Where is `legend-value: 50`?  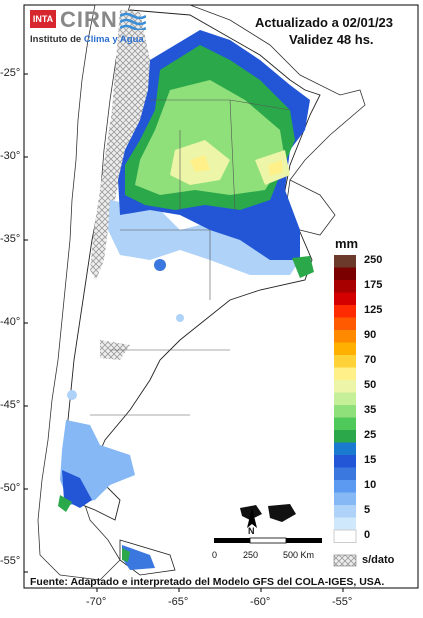 legend-value: 50 is located at coordinates (370, 385).